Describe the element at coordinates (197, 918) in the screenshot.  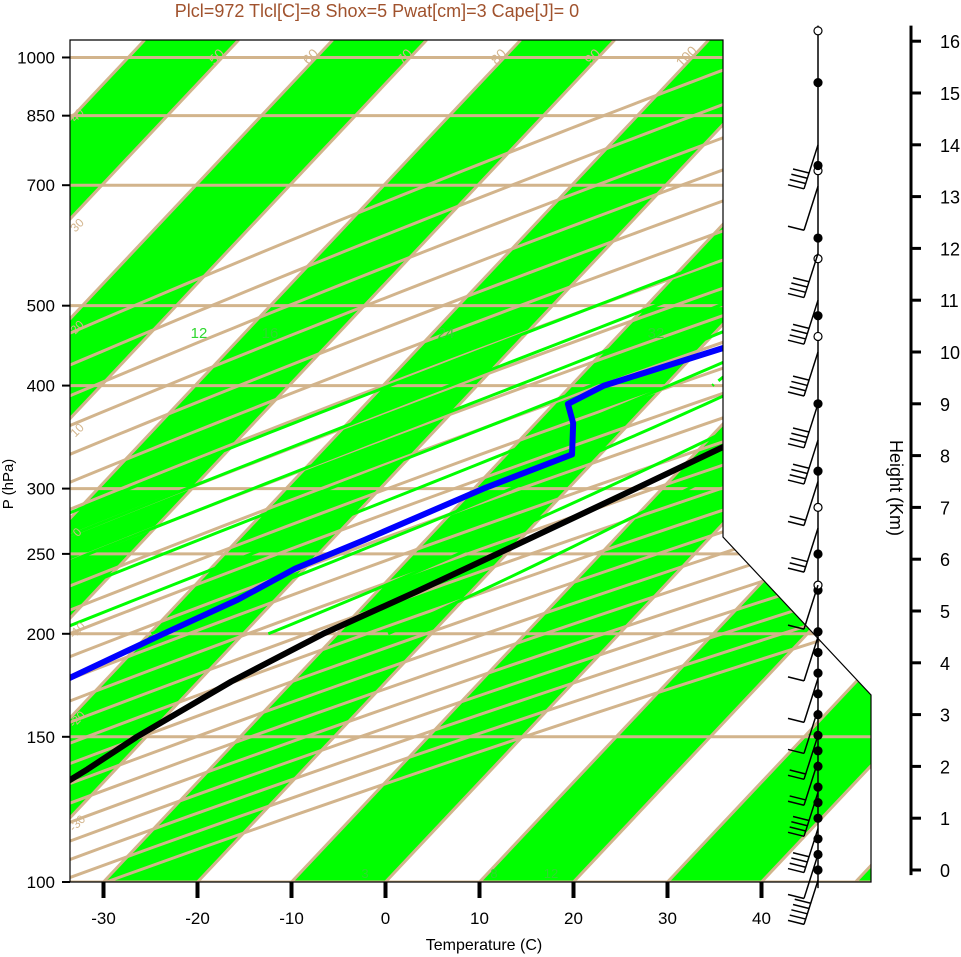
I see `temperature-tick-label: -20` at that location.